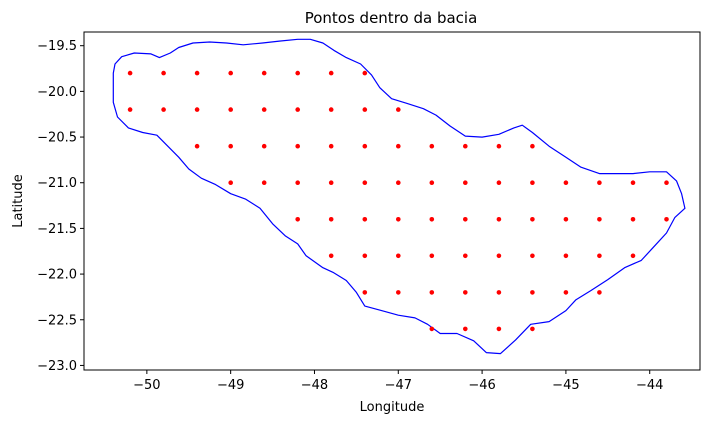 This screenshot has height=423, width=711. I want to click on x-tick-label: −47, so click(398, 385).